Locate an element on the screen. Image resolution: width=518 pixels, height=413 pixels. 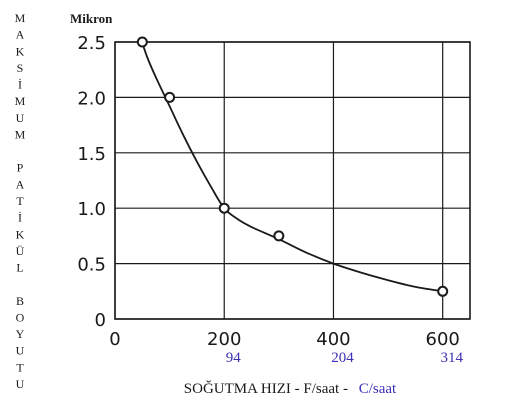
y-axis-label-letter: Ü is located at coordinates (20, 251).